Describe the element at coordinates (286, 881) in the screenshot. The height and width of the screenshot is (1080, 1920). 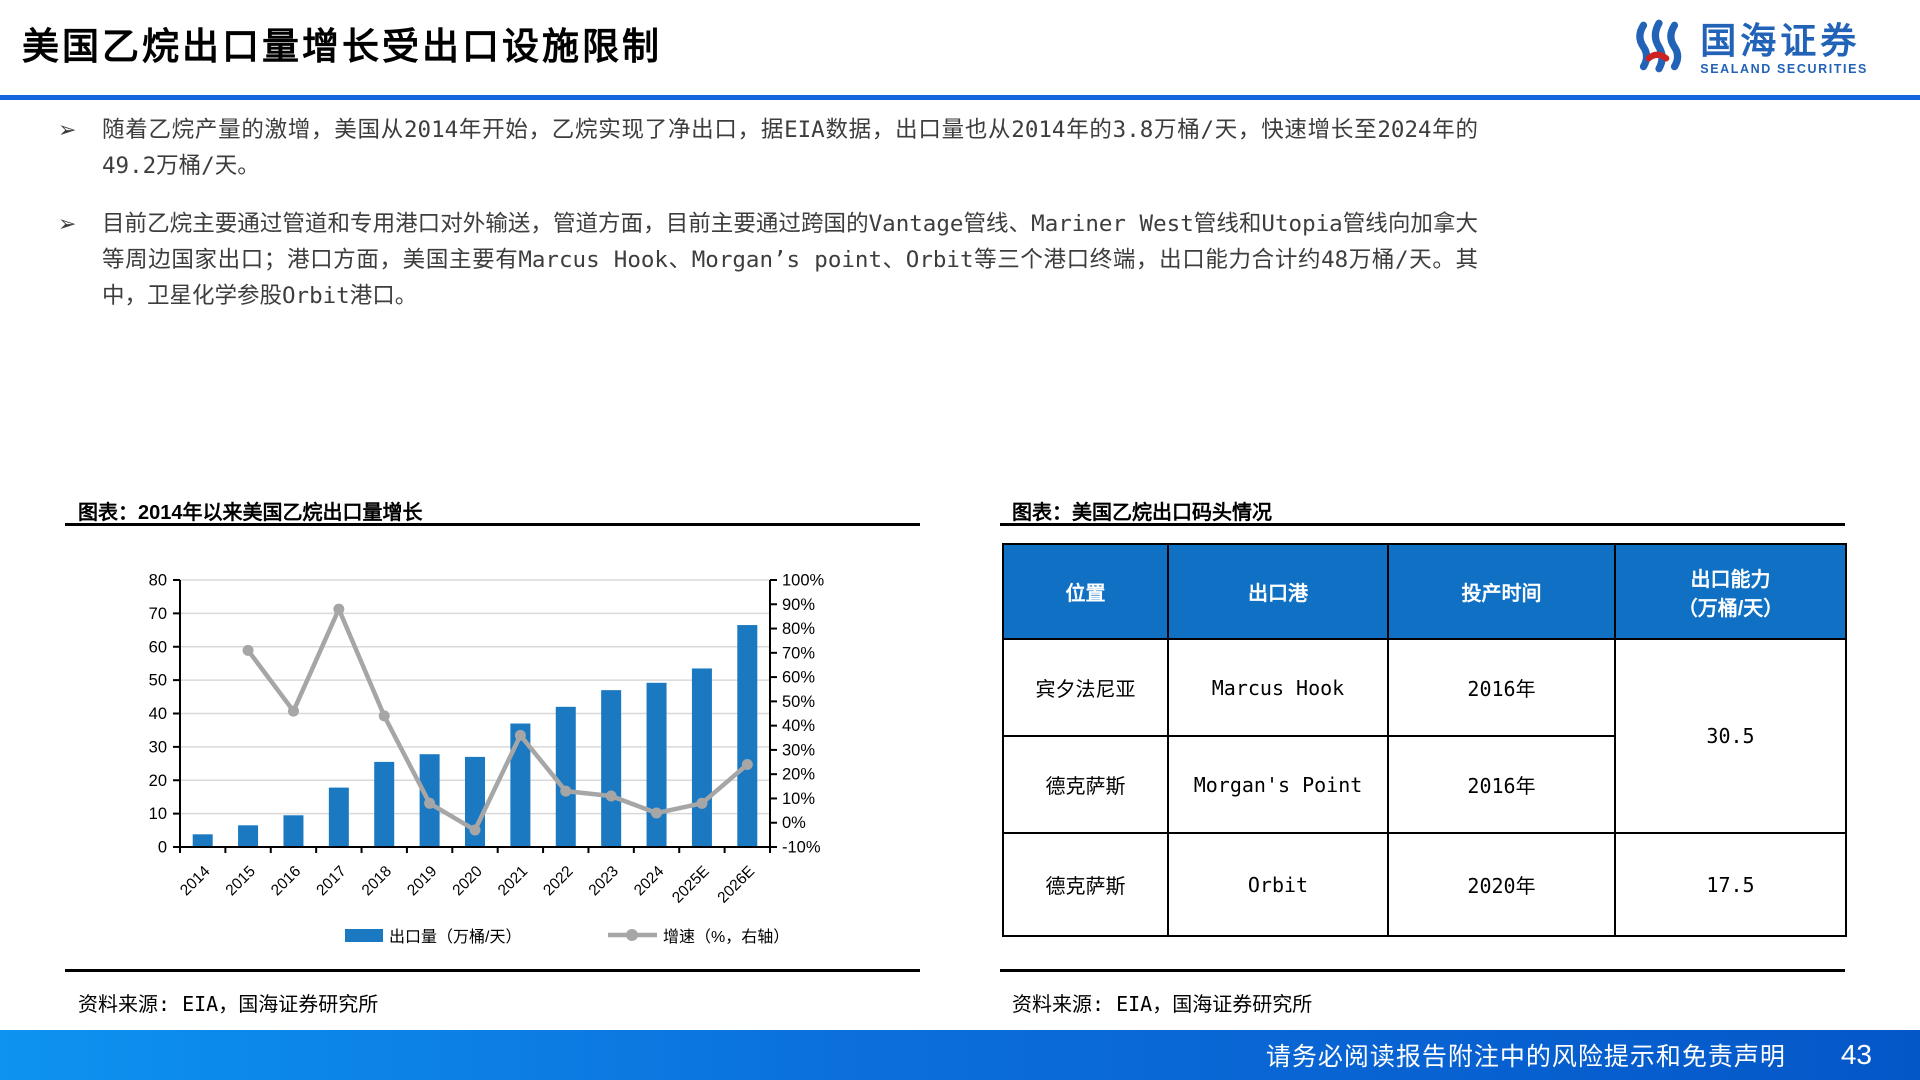
I see `svg-text: 2016` at that location.